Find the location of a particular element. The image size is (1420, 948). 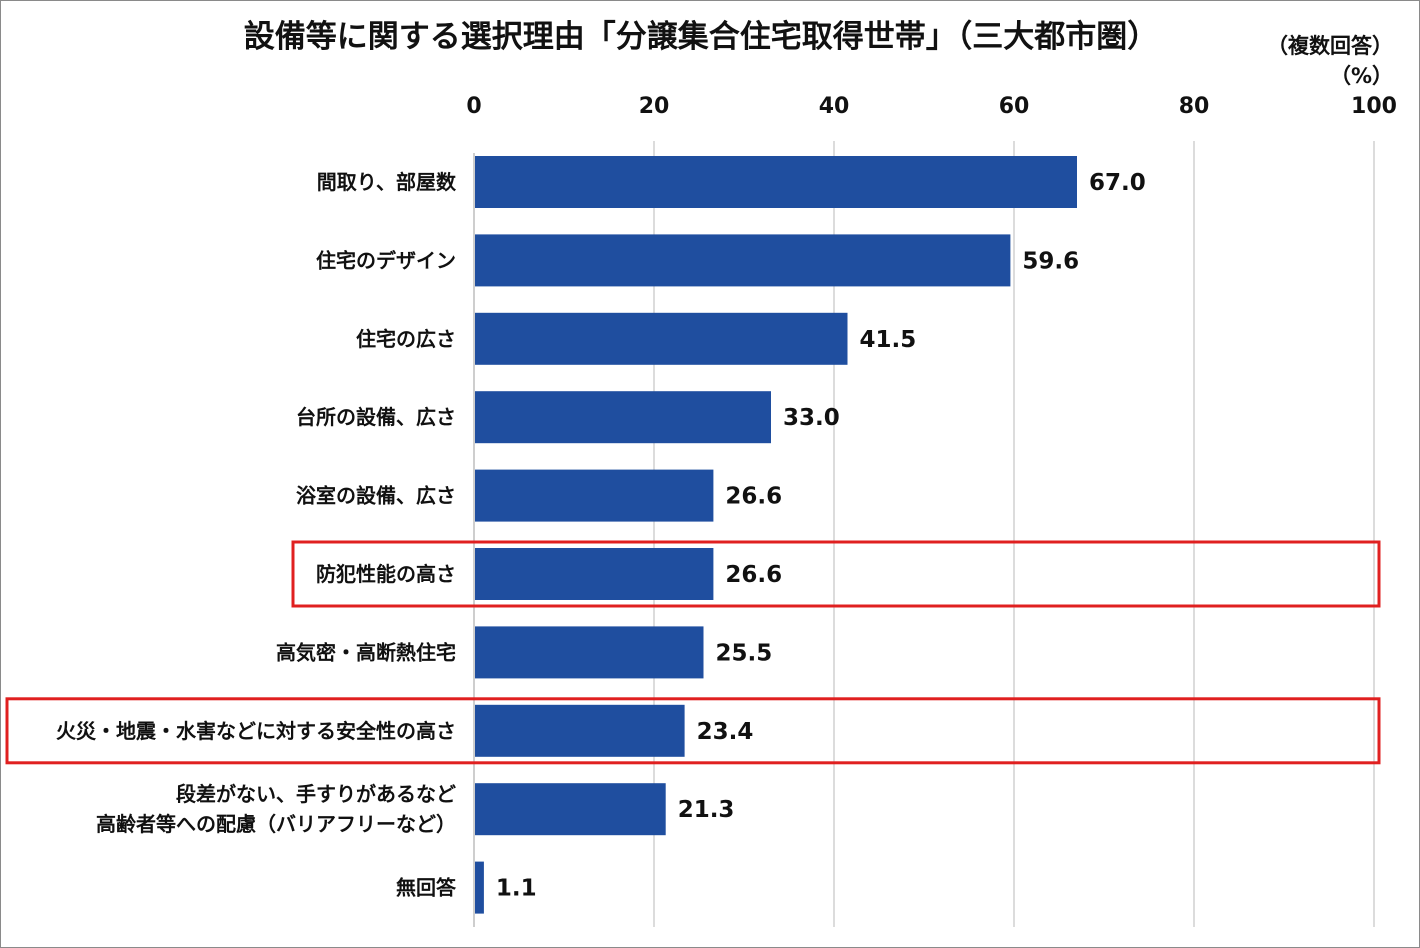

x-tick-label: 20 is located at coordinates (654, 106).